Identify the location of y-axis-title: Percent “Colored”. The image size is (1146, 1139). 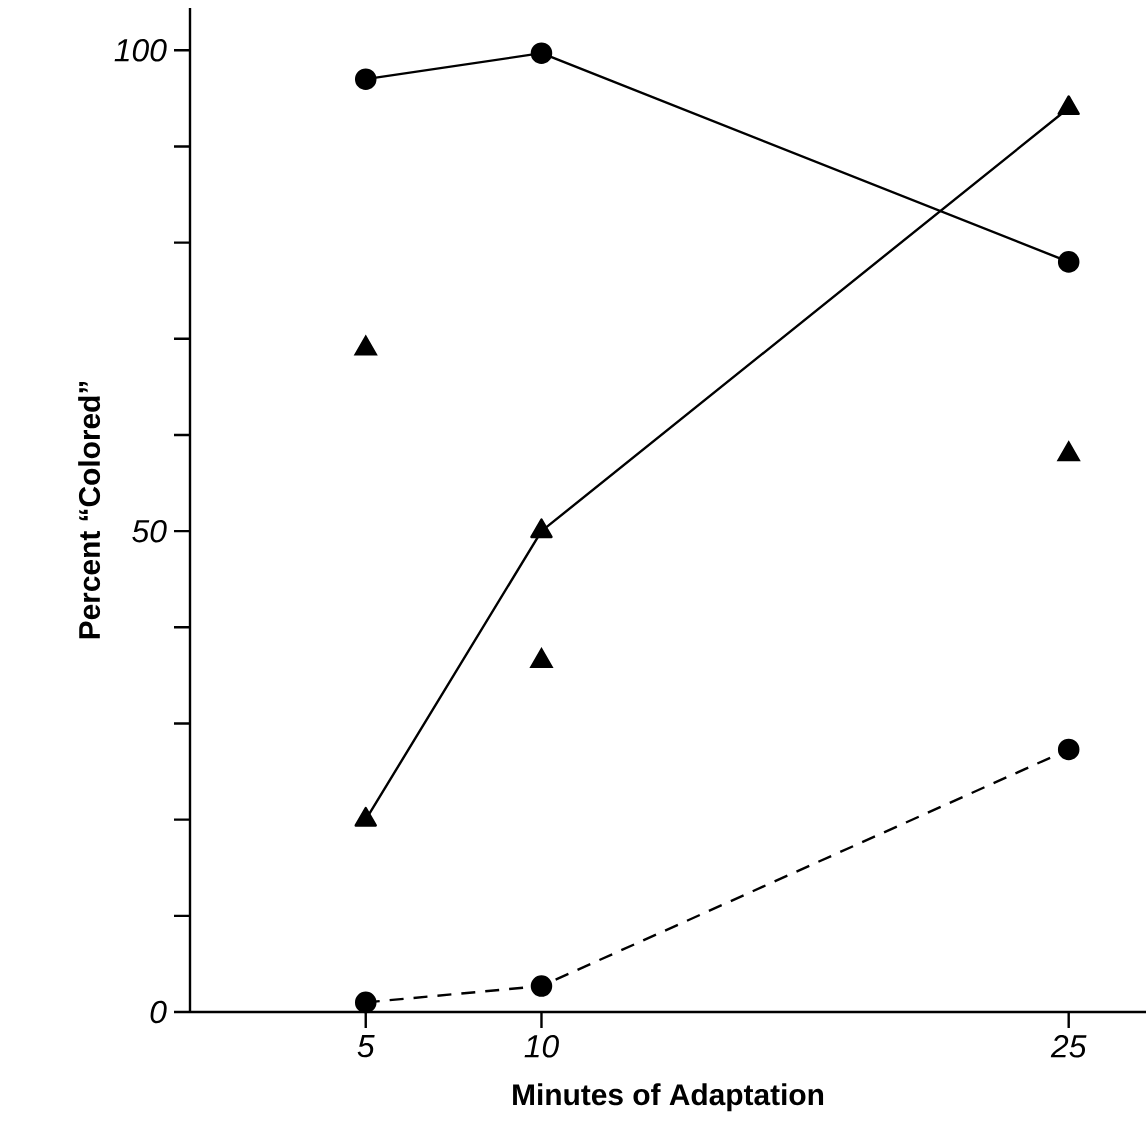
(89, 510).